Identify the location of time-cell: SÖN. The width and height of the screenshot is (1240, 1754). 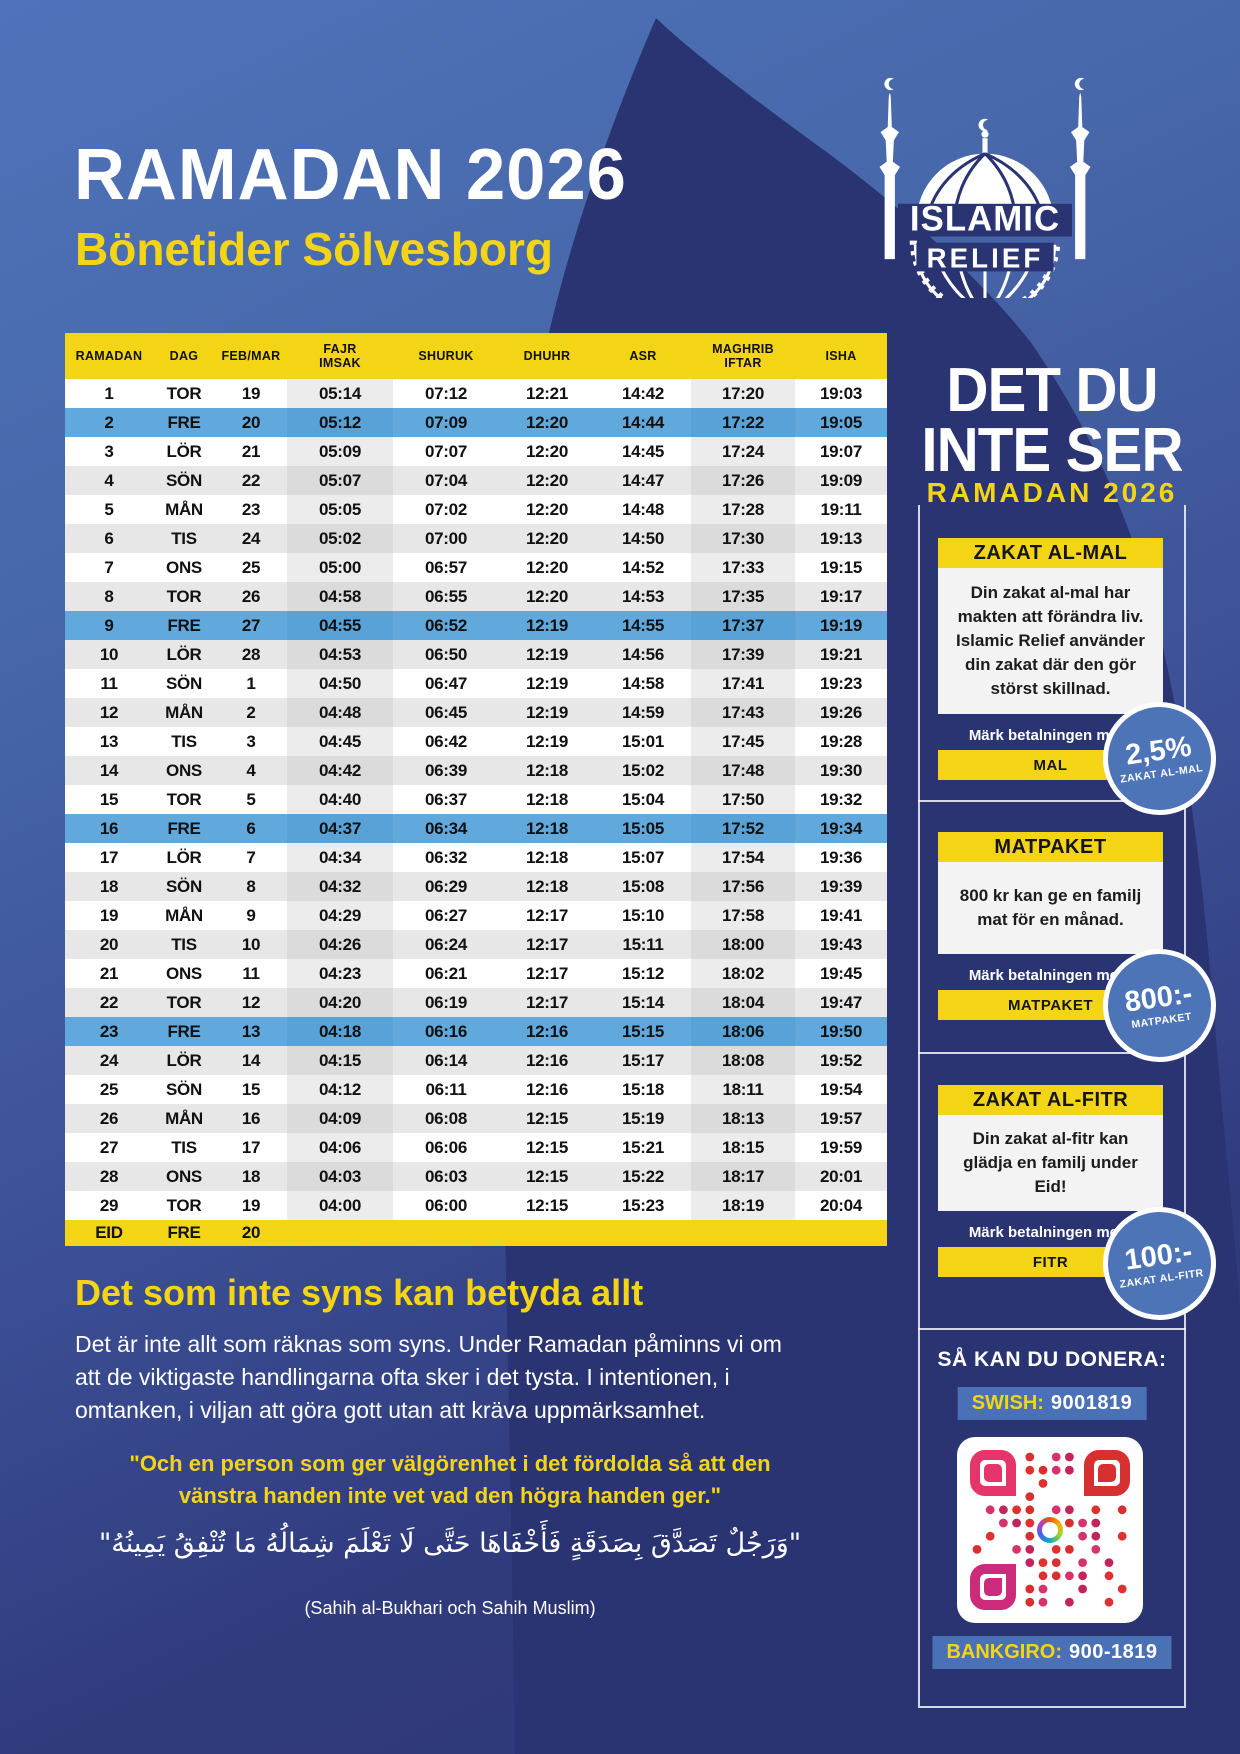
(184, 1089).